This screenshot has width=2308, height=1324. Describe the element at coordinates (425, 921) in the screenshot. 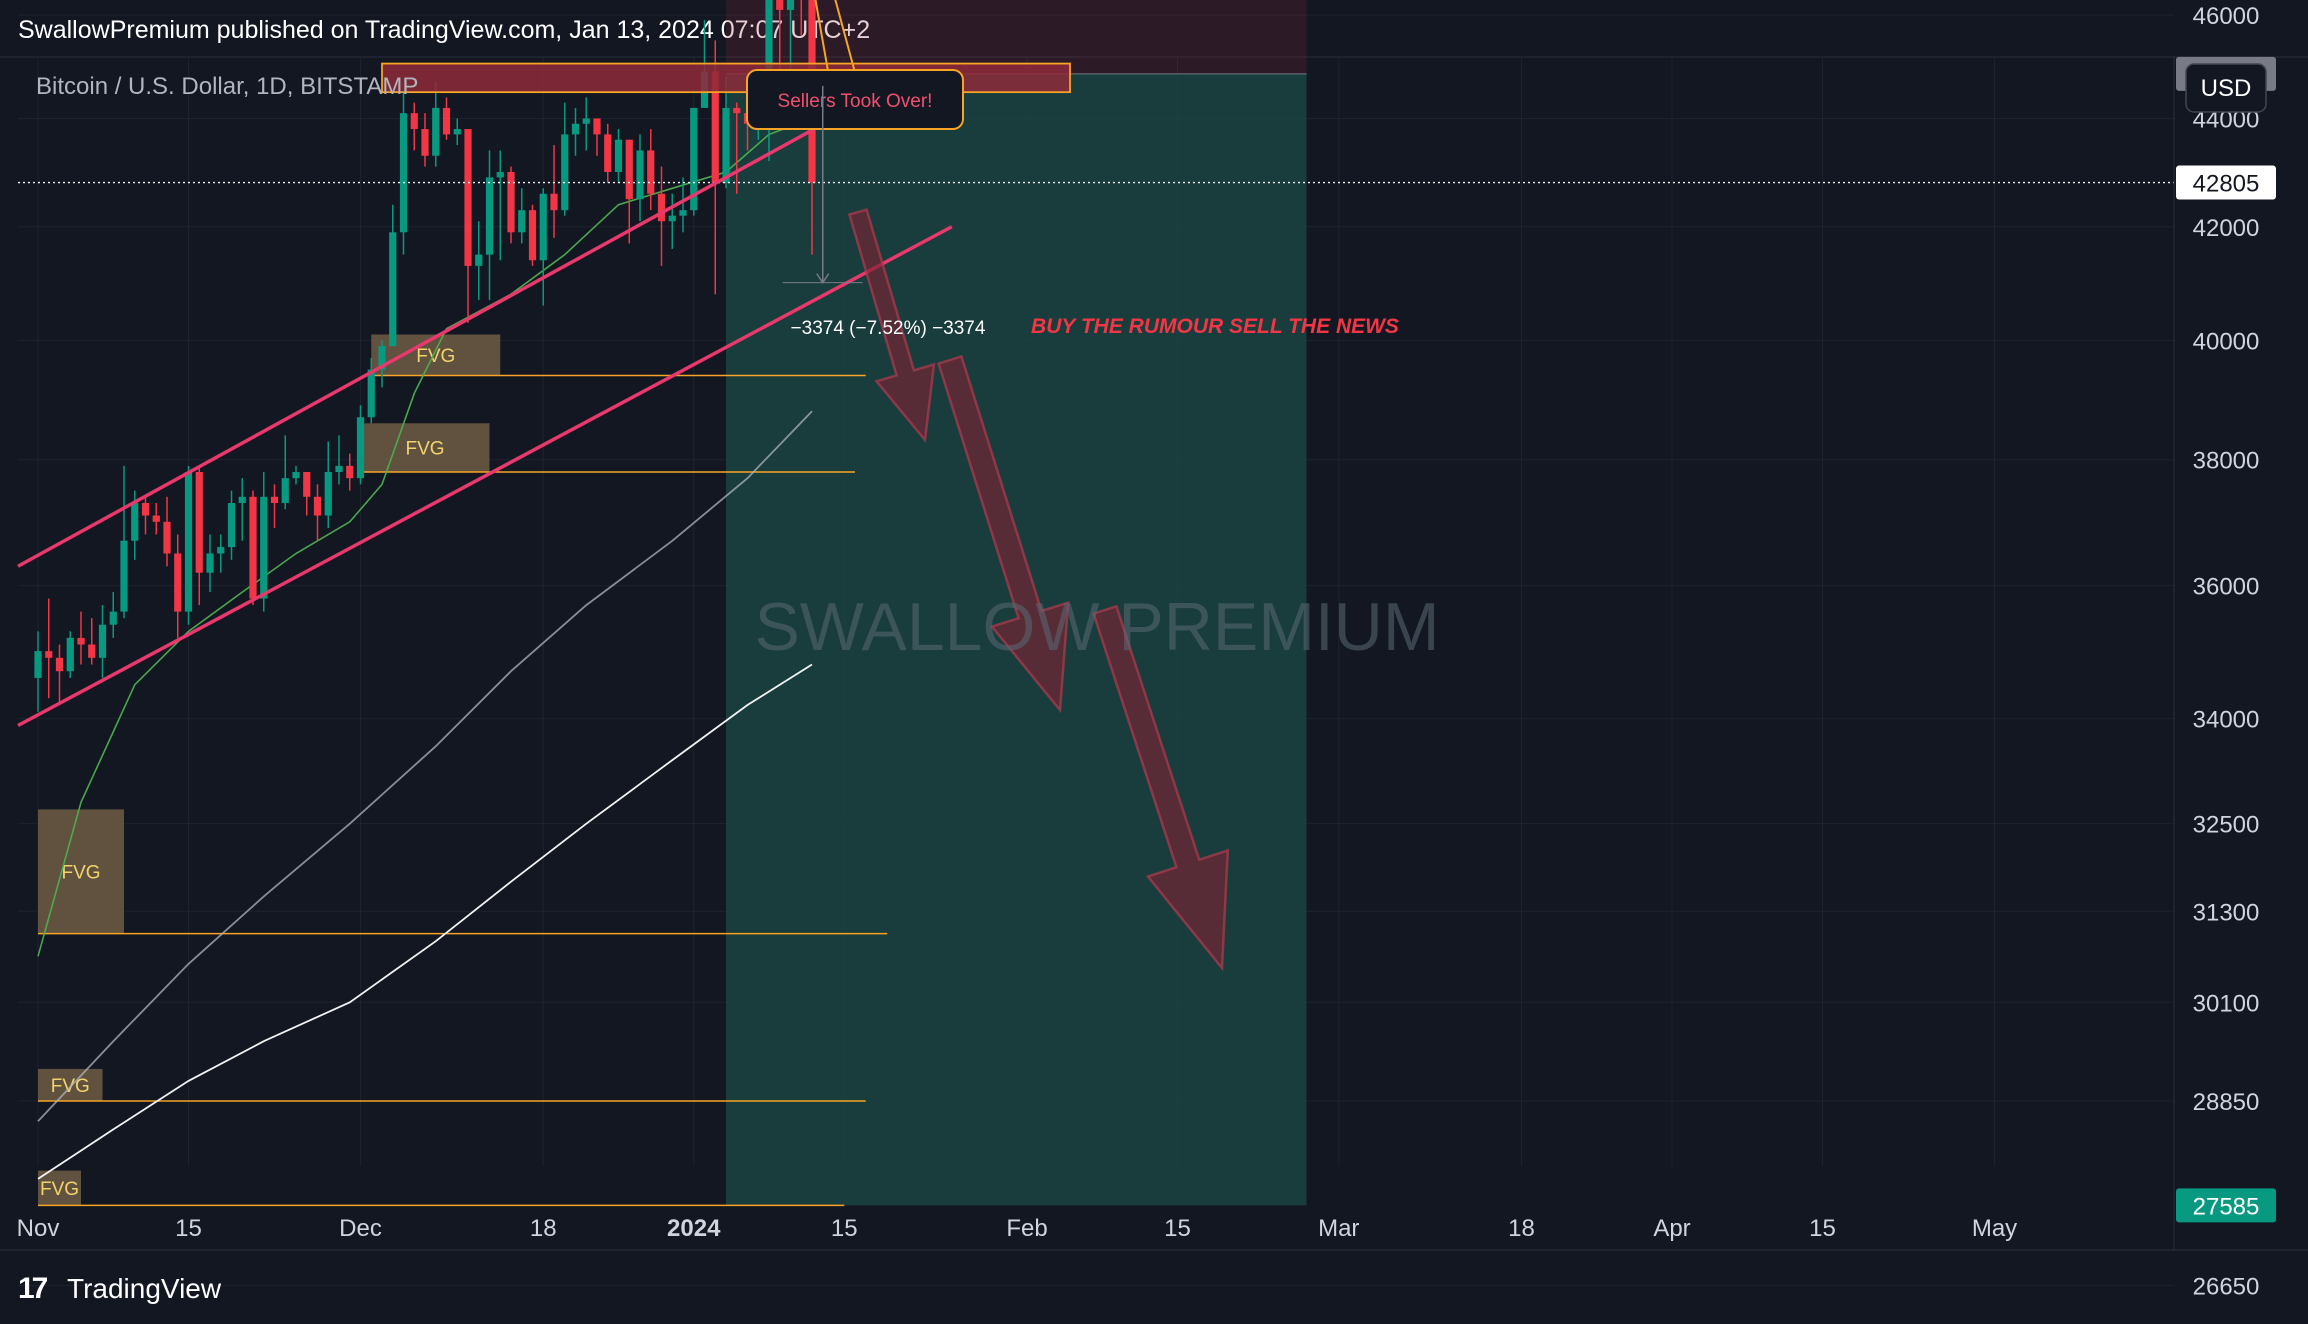

I see `ma-line` at that location.